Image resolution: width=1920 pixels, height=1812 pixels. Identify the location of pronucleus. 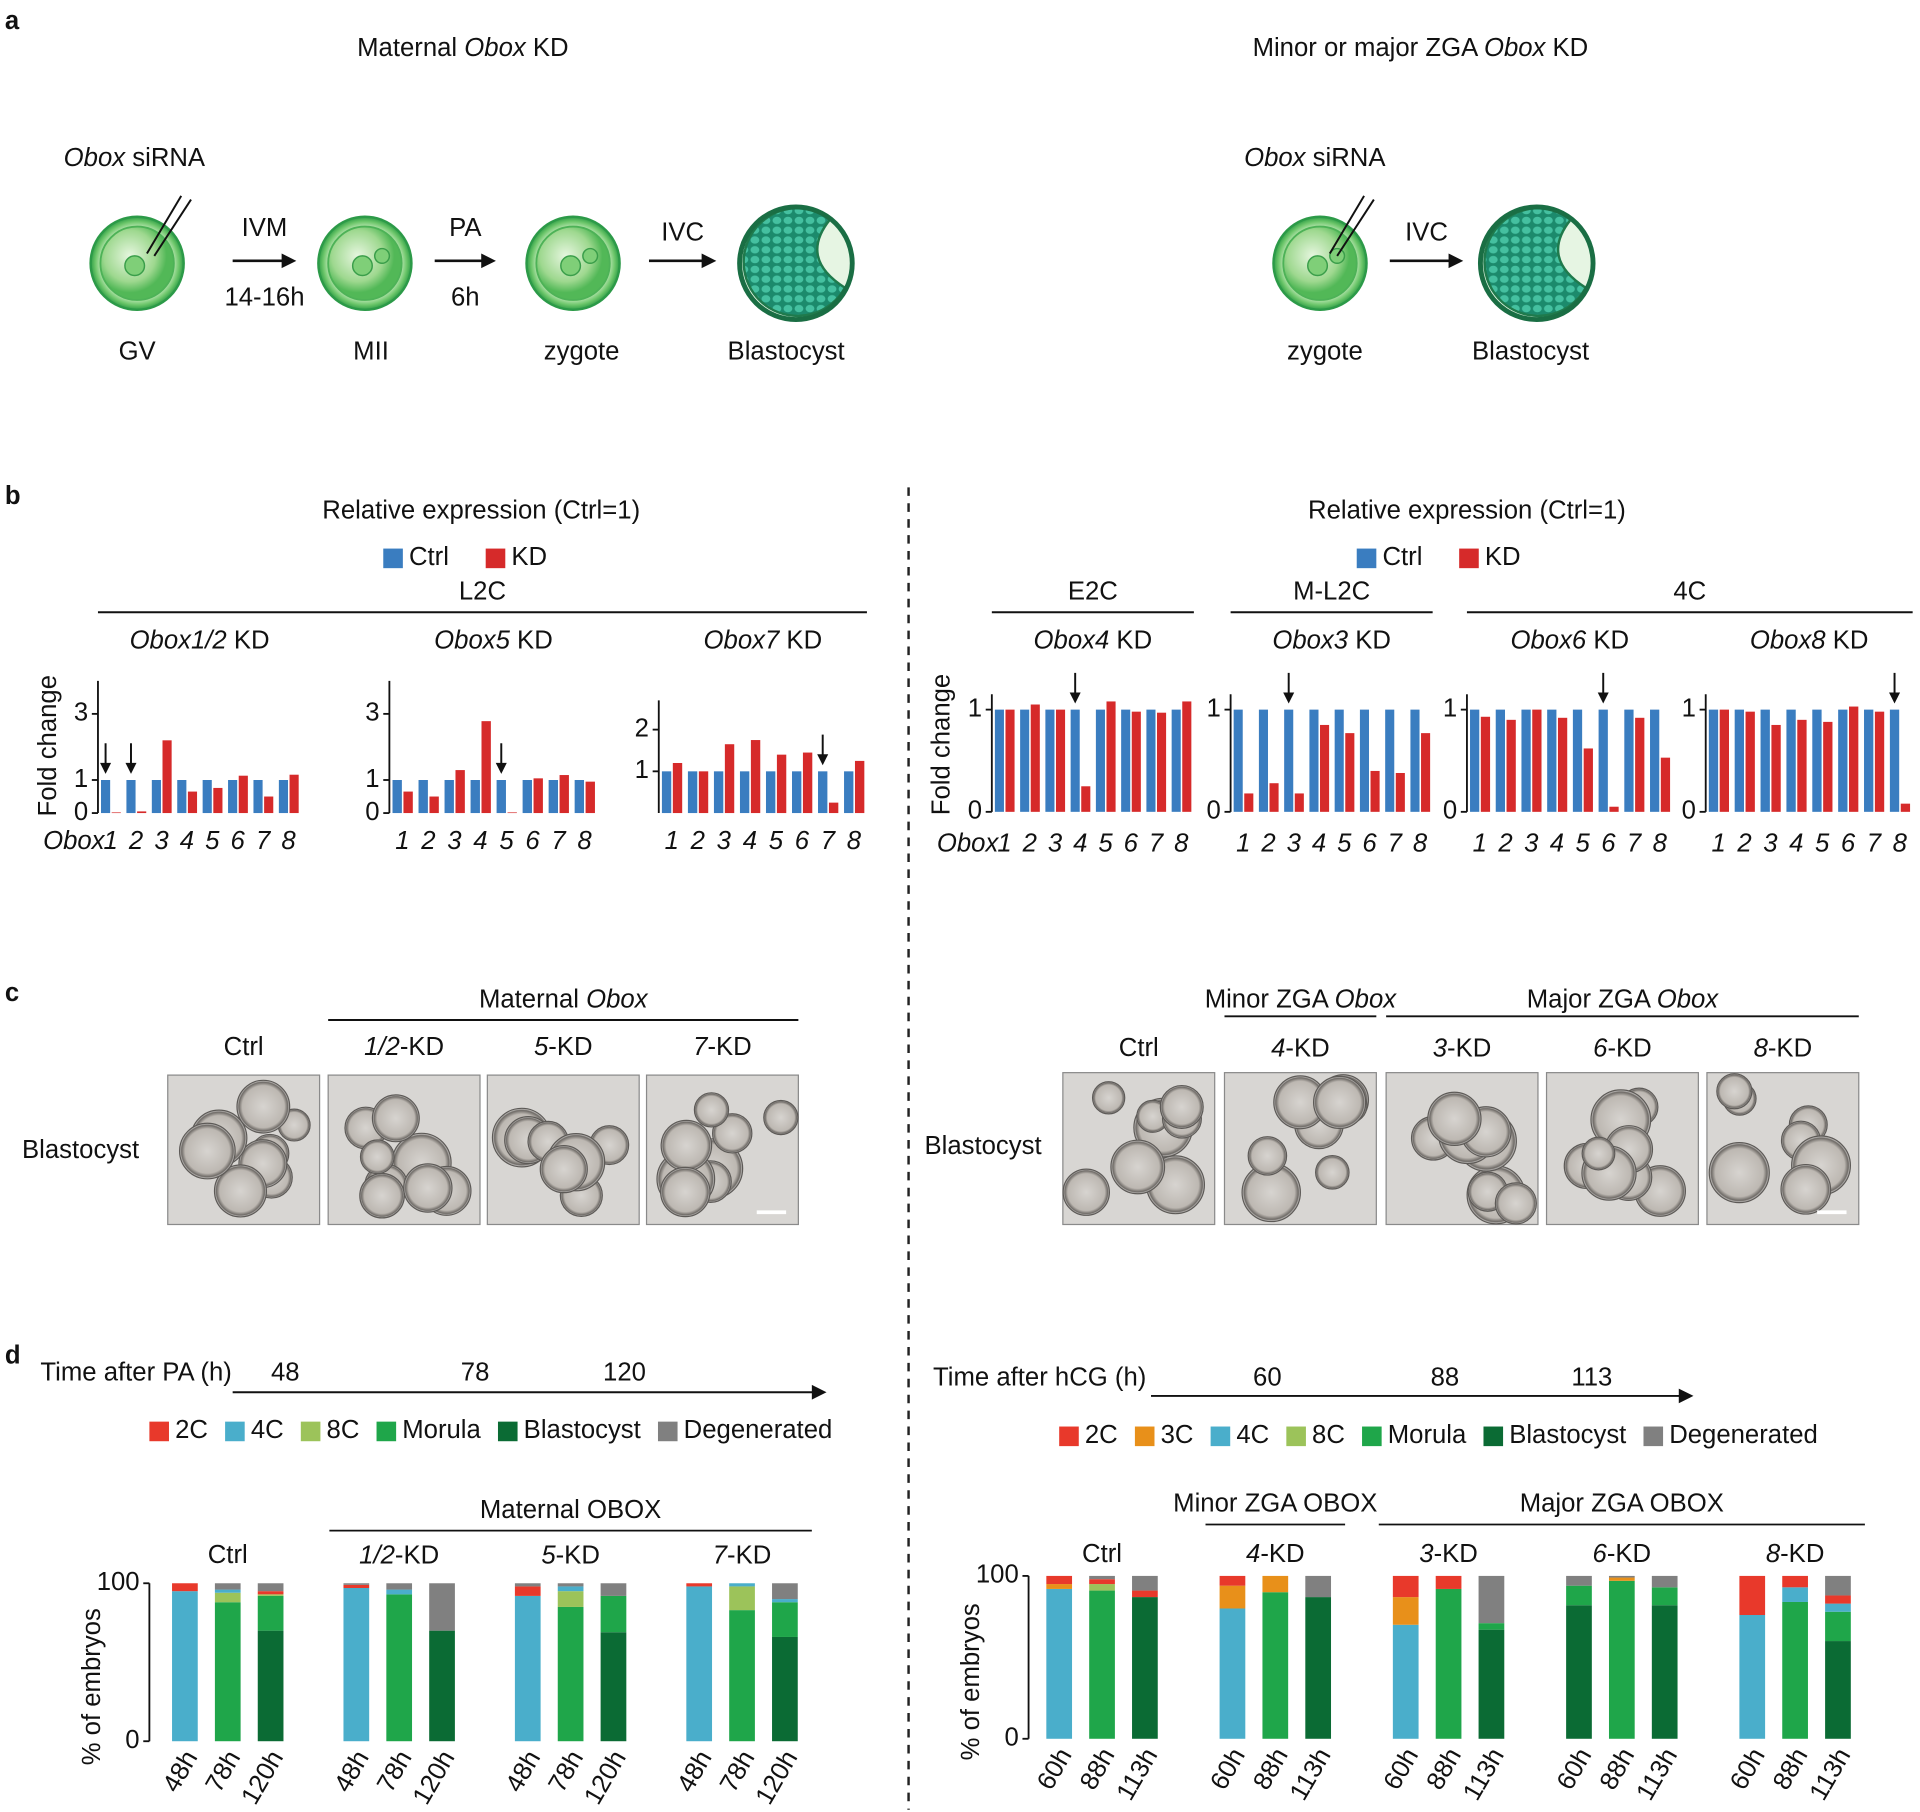
(382, 255).